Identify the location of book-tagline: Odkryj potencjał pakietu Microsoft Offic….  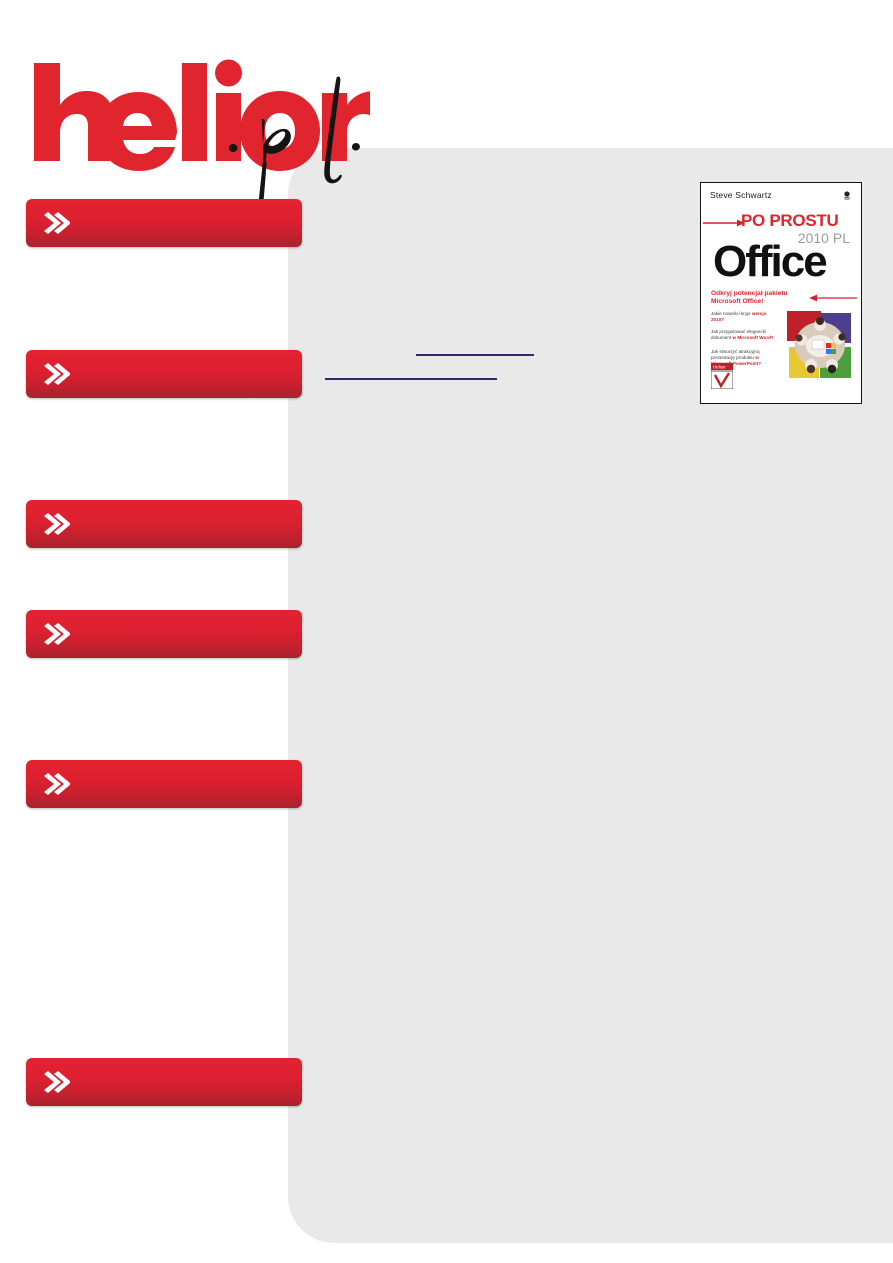
(749, 298).